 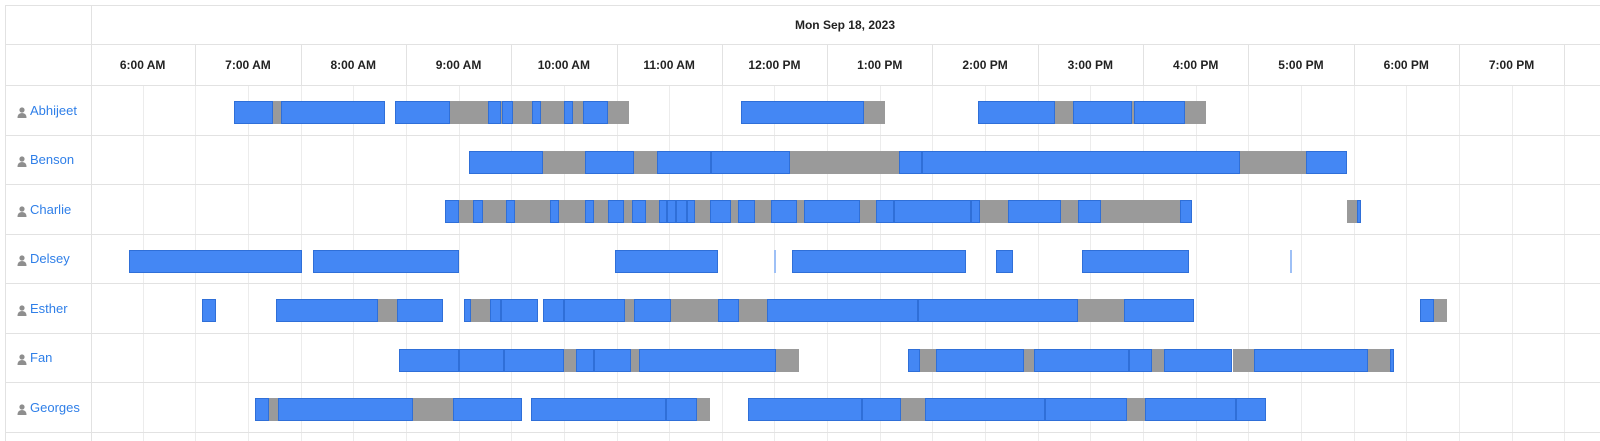 I want to click on resource-name-link: Benson, so click(x=52, y=160).